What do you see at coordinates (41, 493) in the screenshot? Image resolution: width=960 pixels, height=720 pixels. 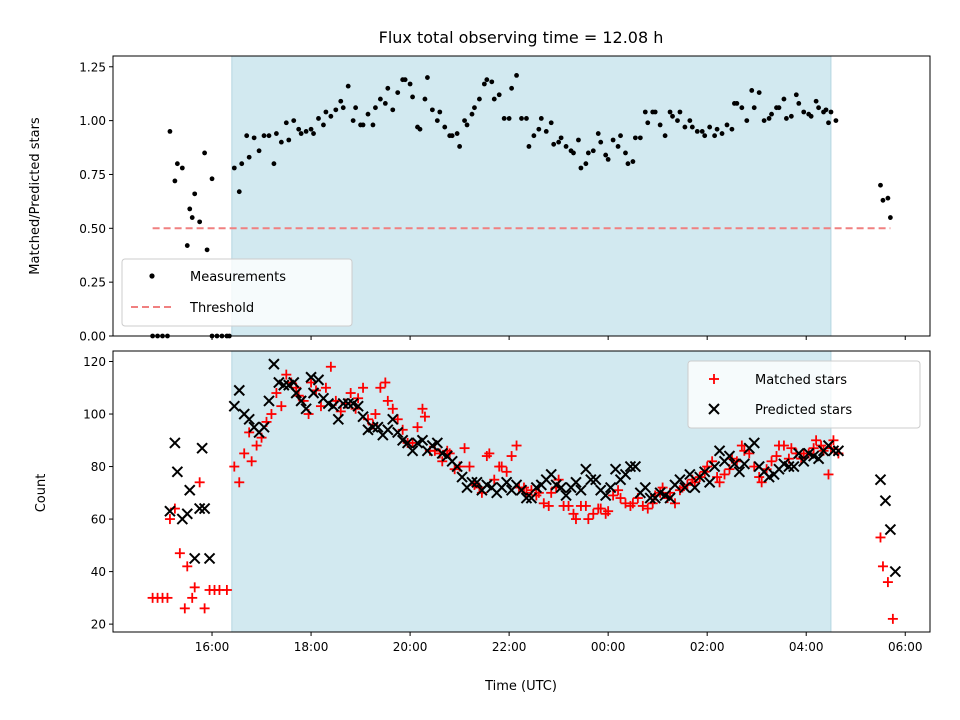 I see `bottom-y-axis-label: Count` at bounding box center [41, 493].